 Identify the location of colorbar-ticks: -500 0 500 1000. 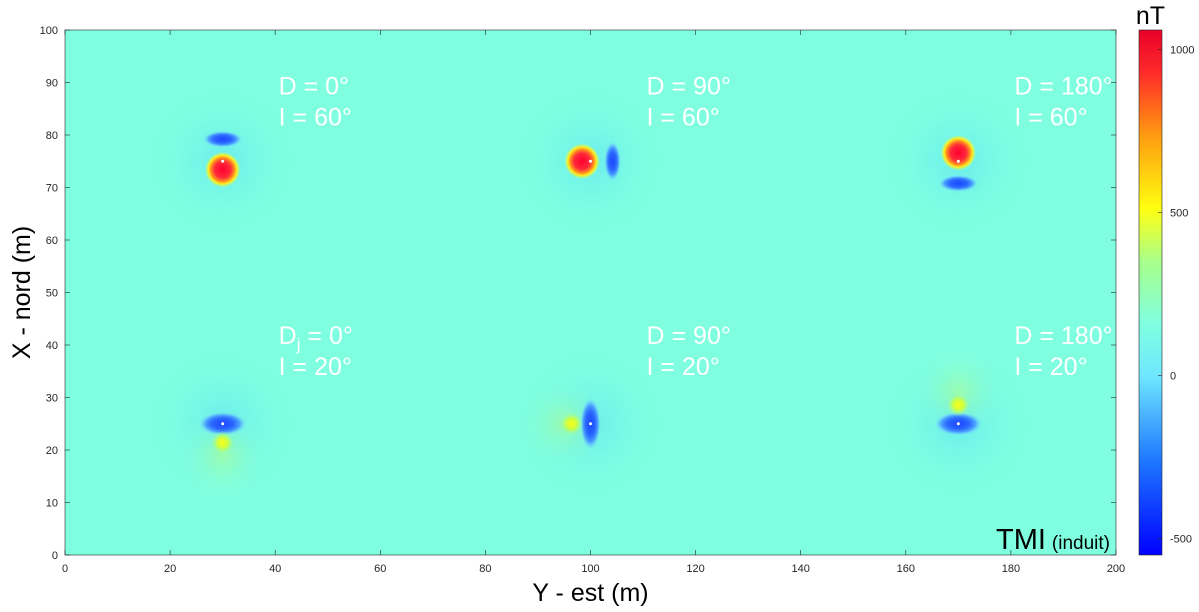
(1176, 295).